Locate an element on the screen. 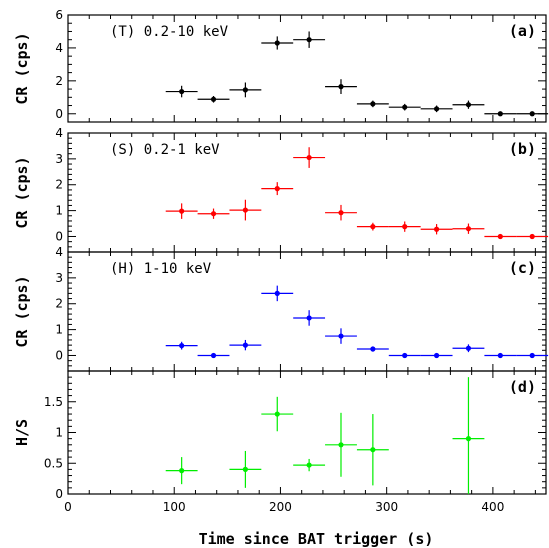  y-tick-label: 3 is located at coordinates (59, 159).